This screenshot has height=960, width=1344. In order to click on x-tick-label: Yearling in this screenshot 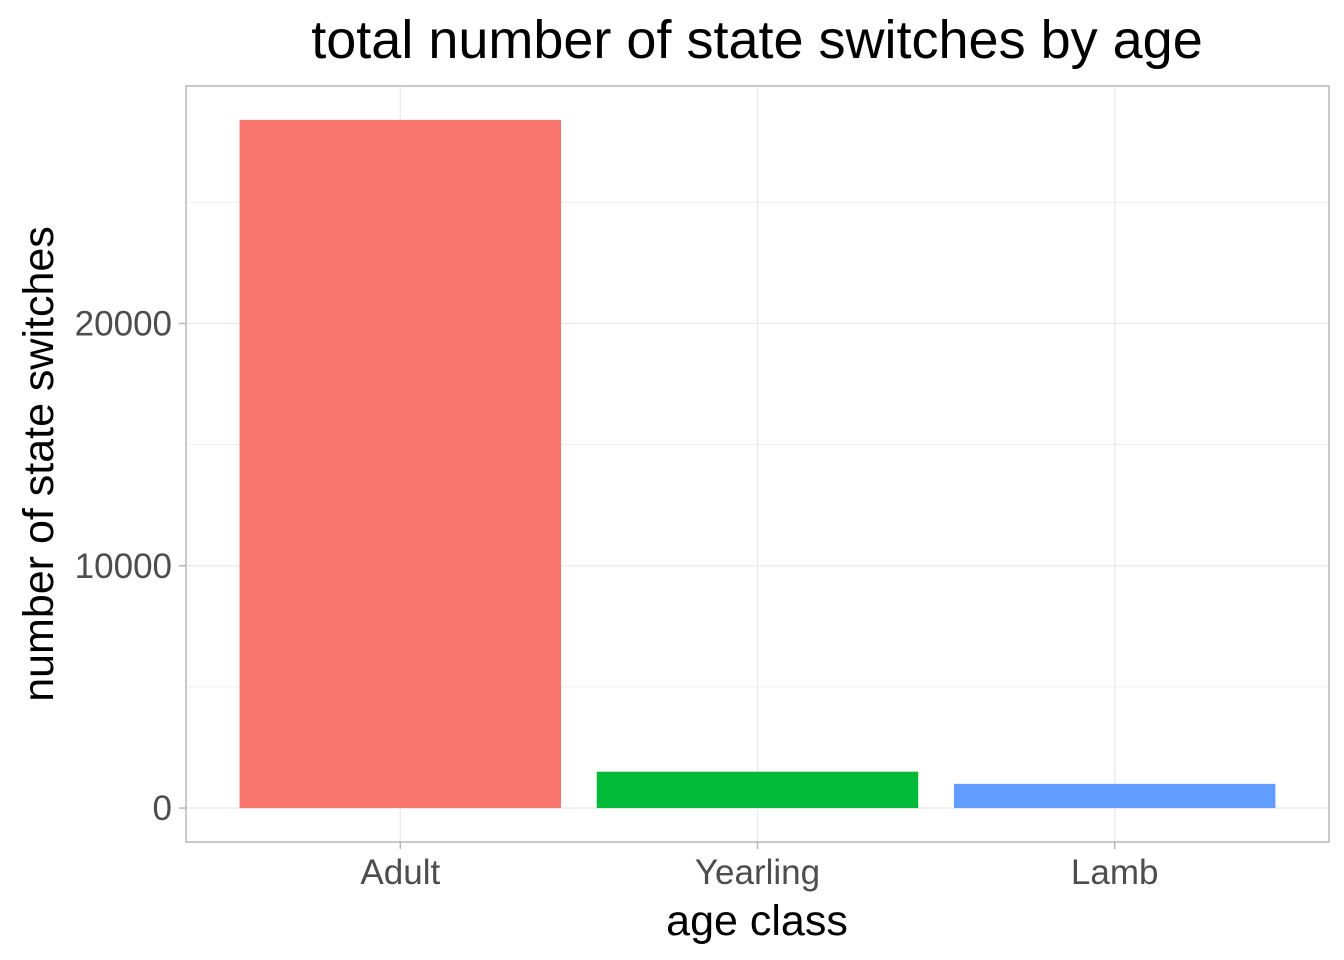, I will do `click(757, 872)`.